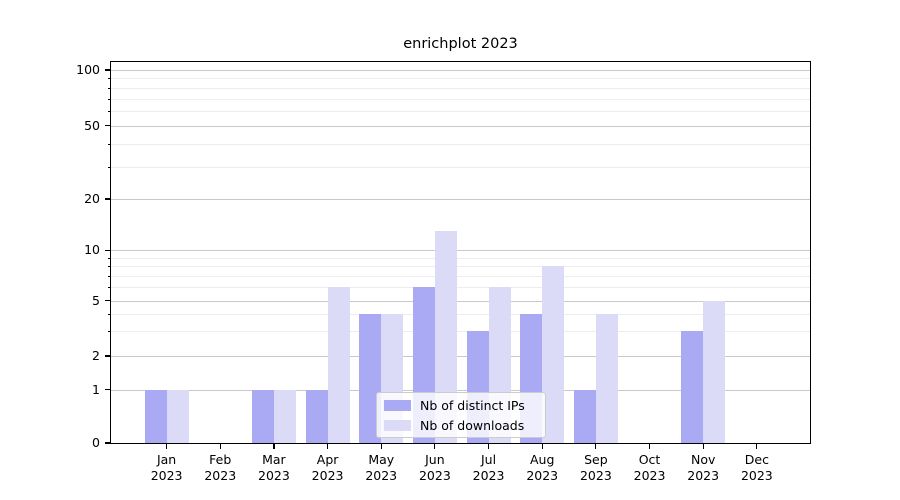 Image resolution: width=900 pixels, height=500 pixels. Describe the element at coordinates (649, 459) in the screenshot. I see `x-tick-month: Oct` at that location.